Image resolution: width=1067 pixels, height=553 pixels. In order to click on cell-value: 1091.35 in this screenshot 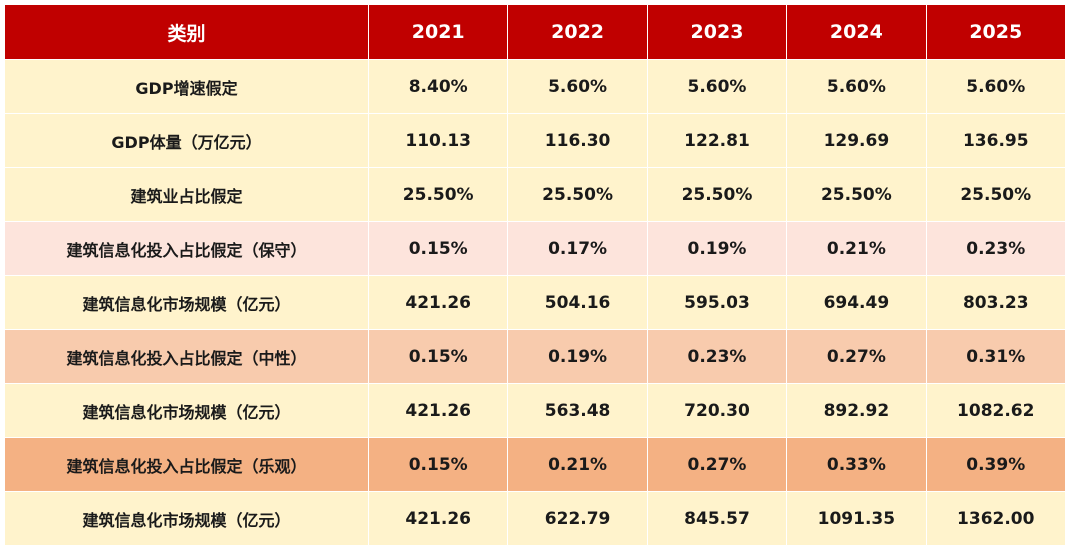, I will do `click(856, 518)`.